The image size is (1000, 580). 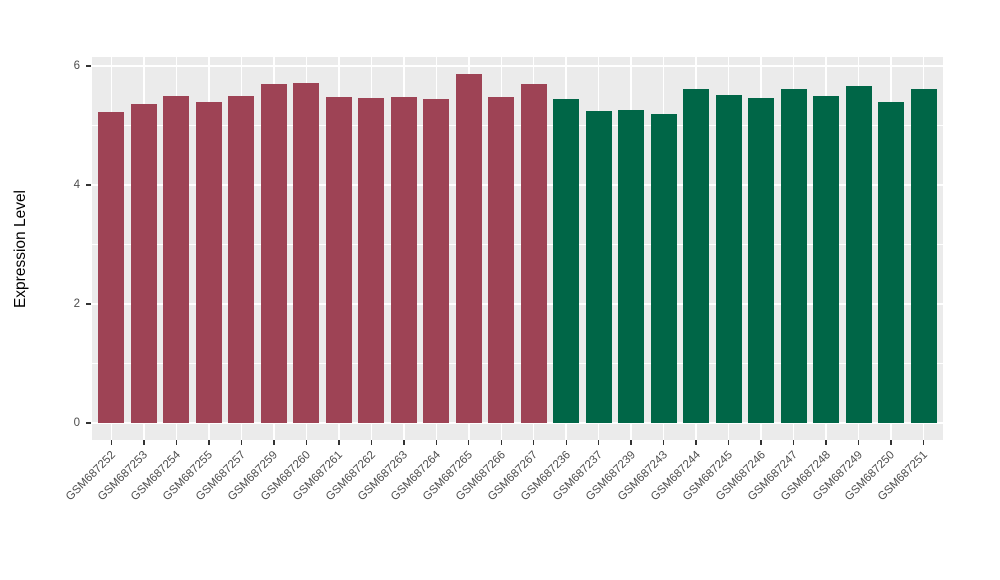 I want to click on y-tick-label: 6, so click(x=76, y=65).